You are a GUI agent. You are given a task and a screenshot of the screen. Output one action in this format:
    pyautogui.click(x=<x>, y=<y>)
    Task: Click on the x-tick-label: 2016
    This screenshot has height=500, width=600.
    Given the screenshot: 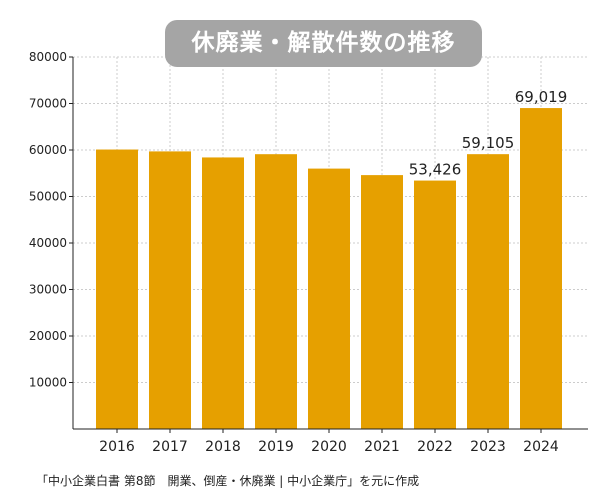 What is the action you would take?
    pyautogui.click(x=117, y=447)
    